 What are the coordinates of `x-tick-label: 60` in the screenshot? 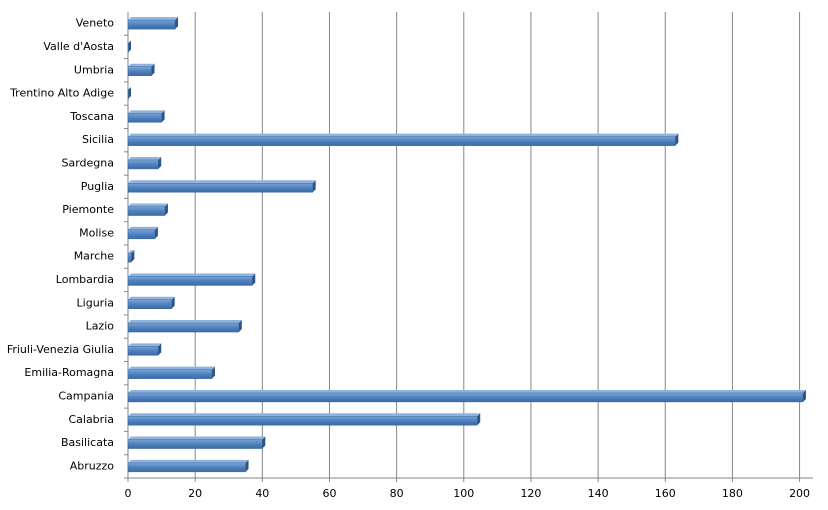 It's located at (329, 493).